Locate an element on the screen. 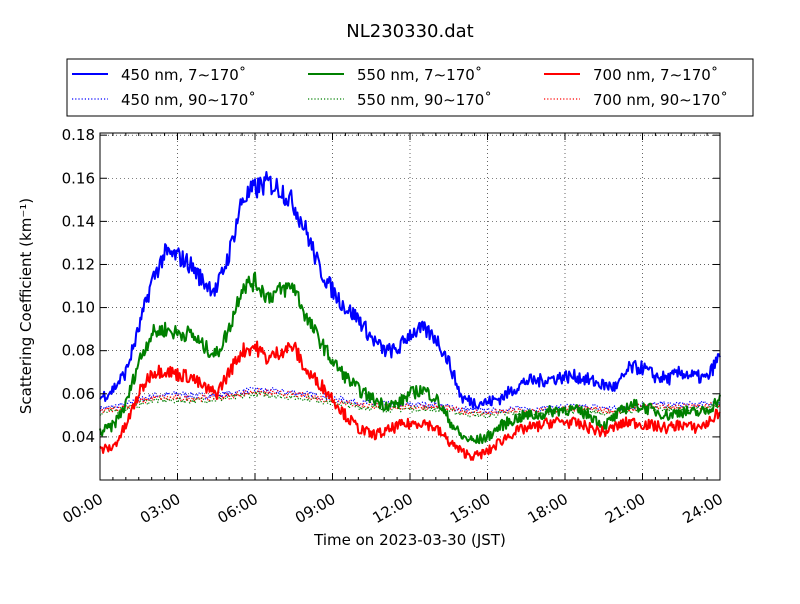  x-tick-label: 09:00 is located at coordinates (315, 508).